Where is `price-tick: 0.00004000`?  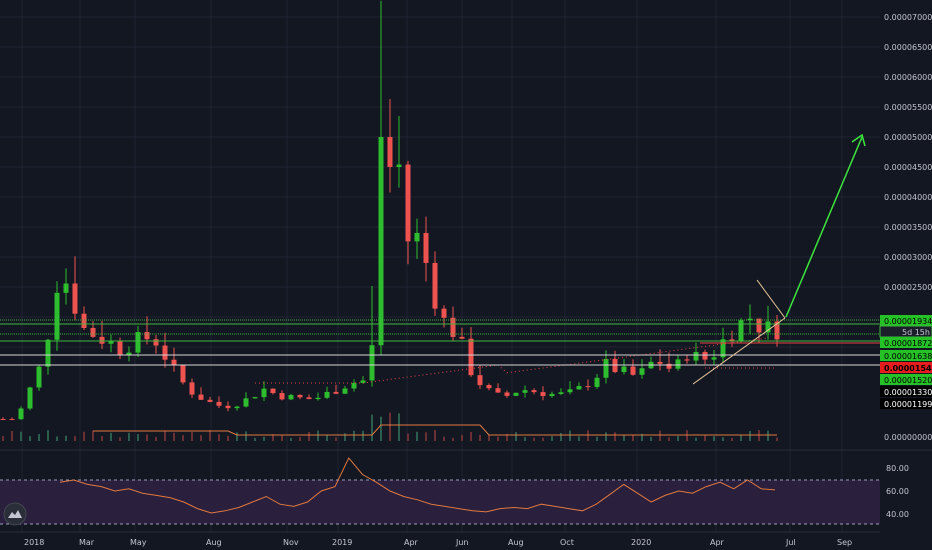
price-tick: 0.00004000 is located at coordinates (908, 197).